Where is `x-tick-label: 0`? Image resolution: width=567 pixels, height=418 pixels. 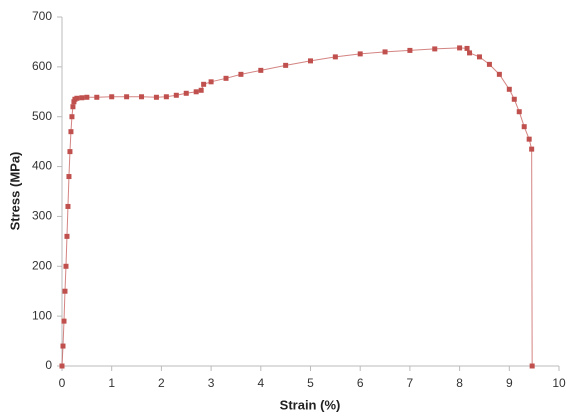
x-tick-label: 0 is located at coordinates (62, 383).